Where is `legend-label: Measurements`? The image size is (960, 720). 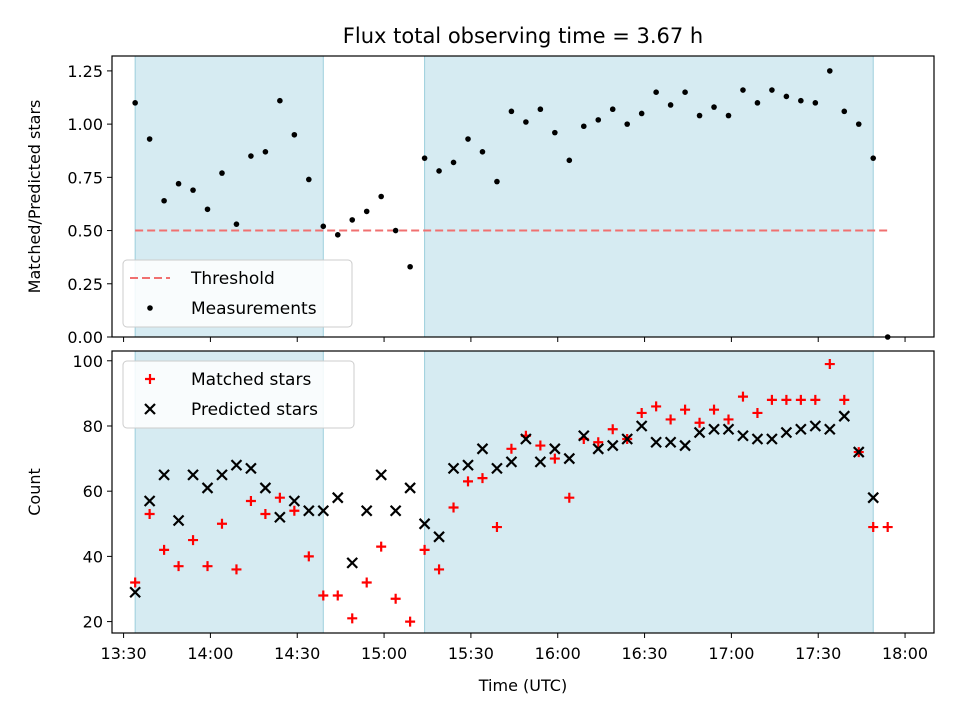 legend-label: Measurements is located at coordinates (254, 309).